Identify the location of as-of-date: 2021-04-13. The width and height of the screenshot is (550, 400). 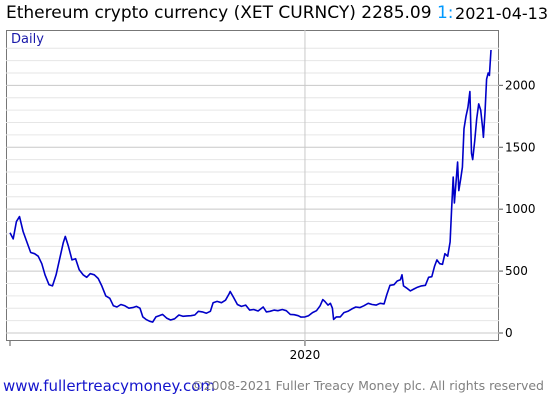
(500, 13).